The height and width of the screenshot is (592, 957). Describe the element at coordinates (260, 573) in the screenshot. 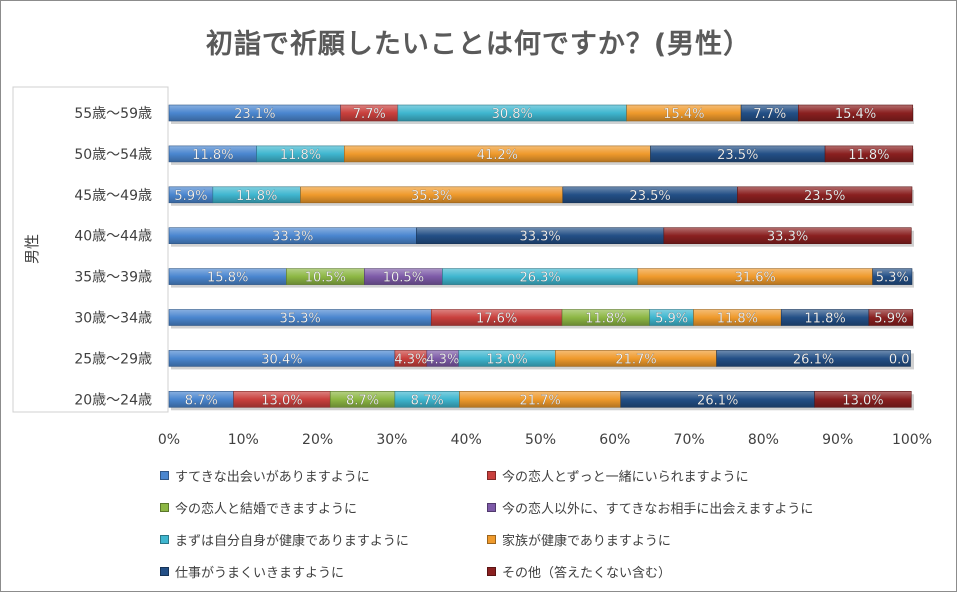

I see `legend-label: 仕事がうまくいきますように` at that location.